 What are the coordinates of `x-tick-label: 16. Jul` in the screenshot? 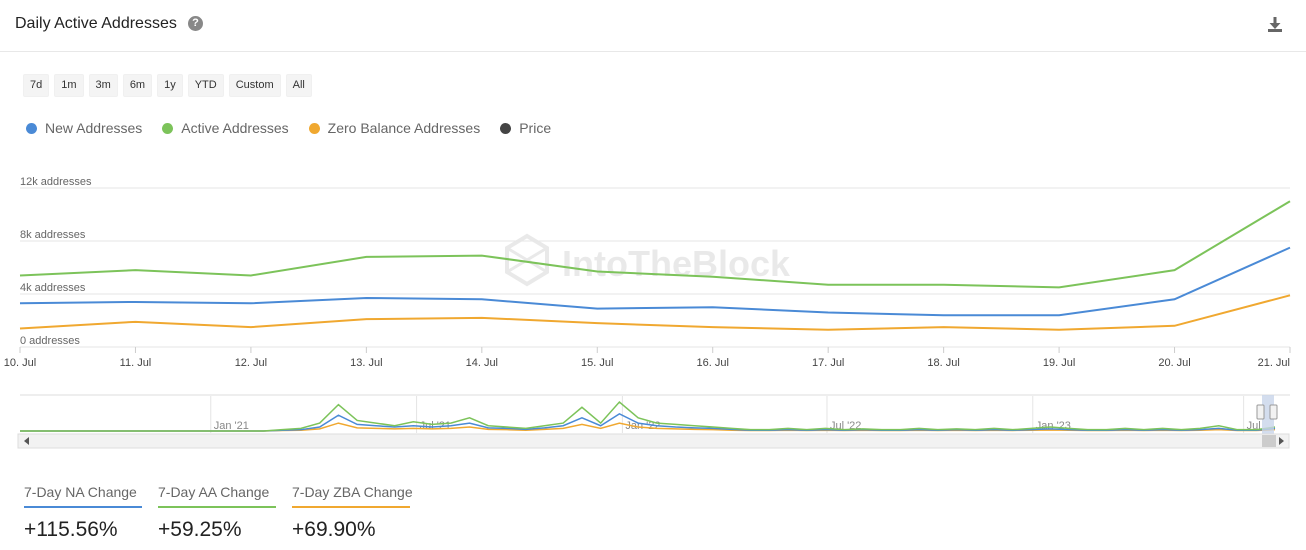 It's located at (713, 363).